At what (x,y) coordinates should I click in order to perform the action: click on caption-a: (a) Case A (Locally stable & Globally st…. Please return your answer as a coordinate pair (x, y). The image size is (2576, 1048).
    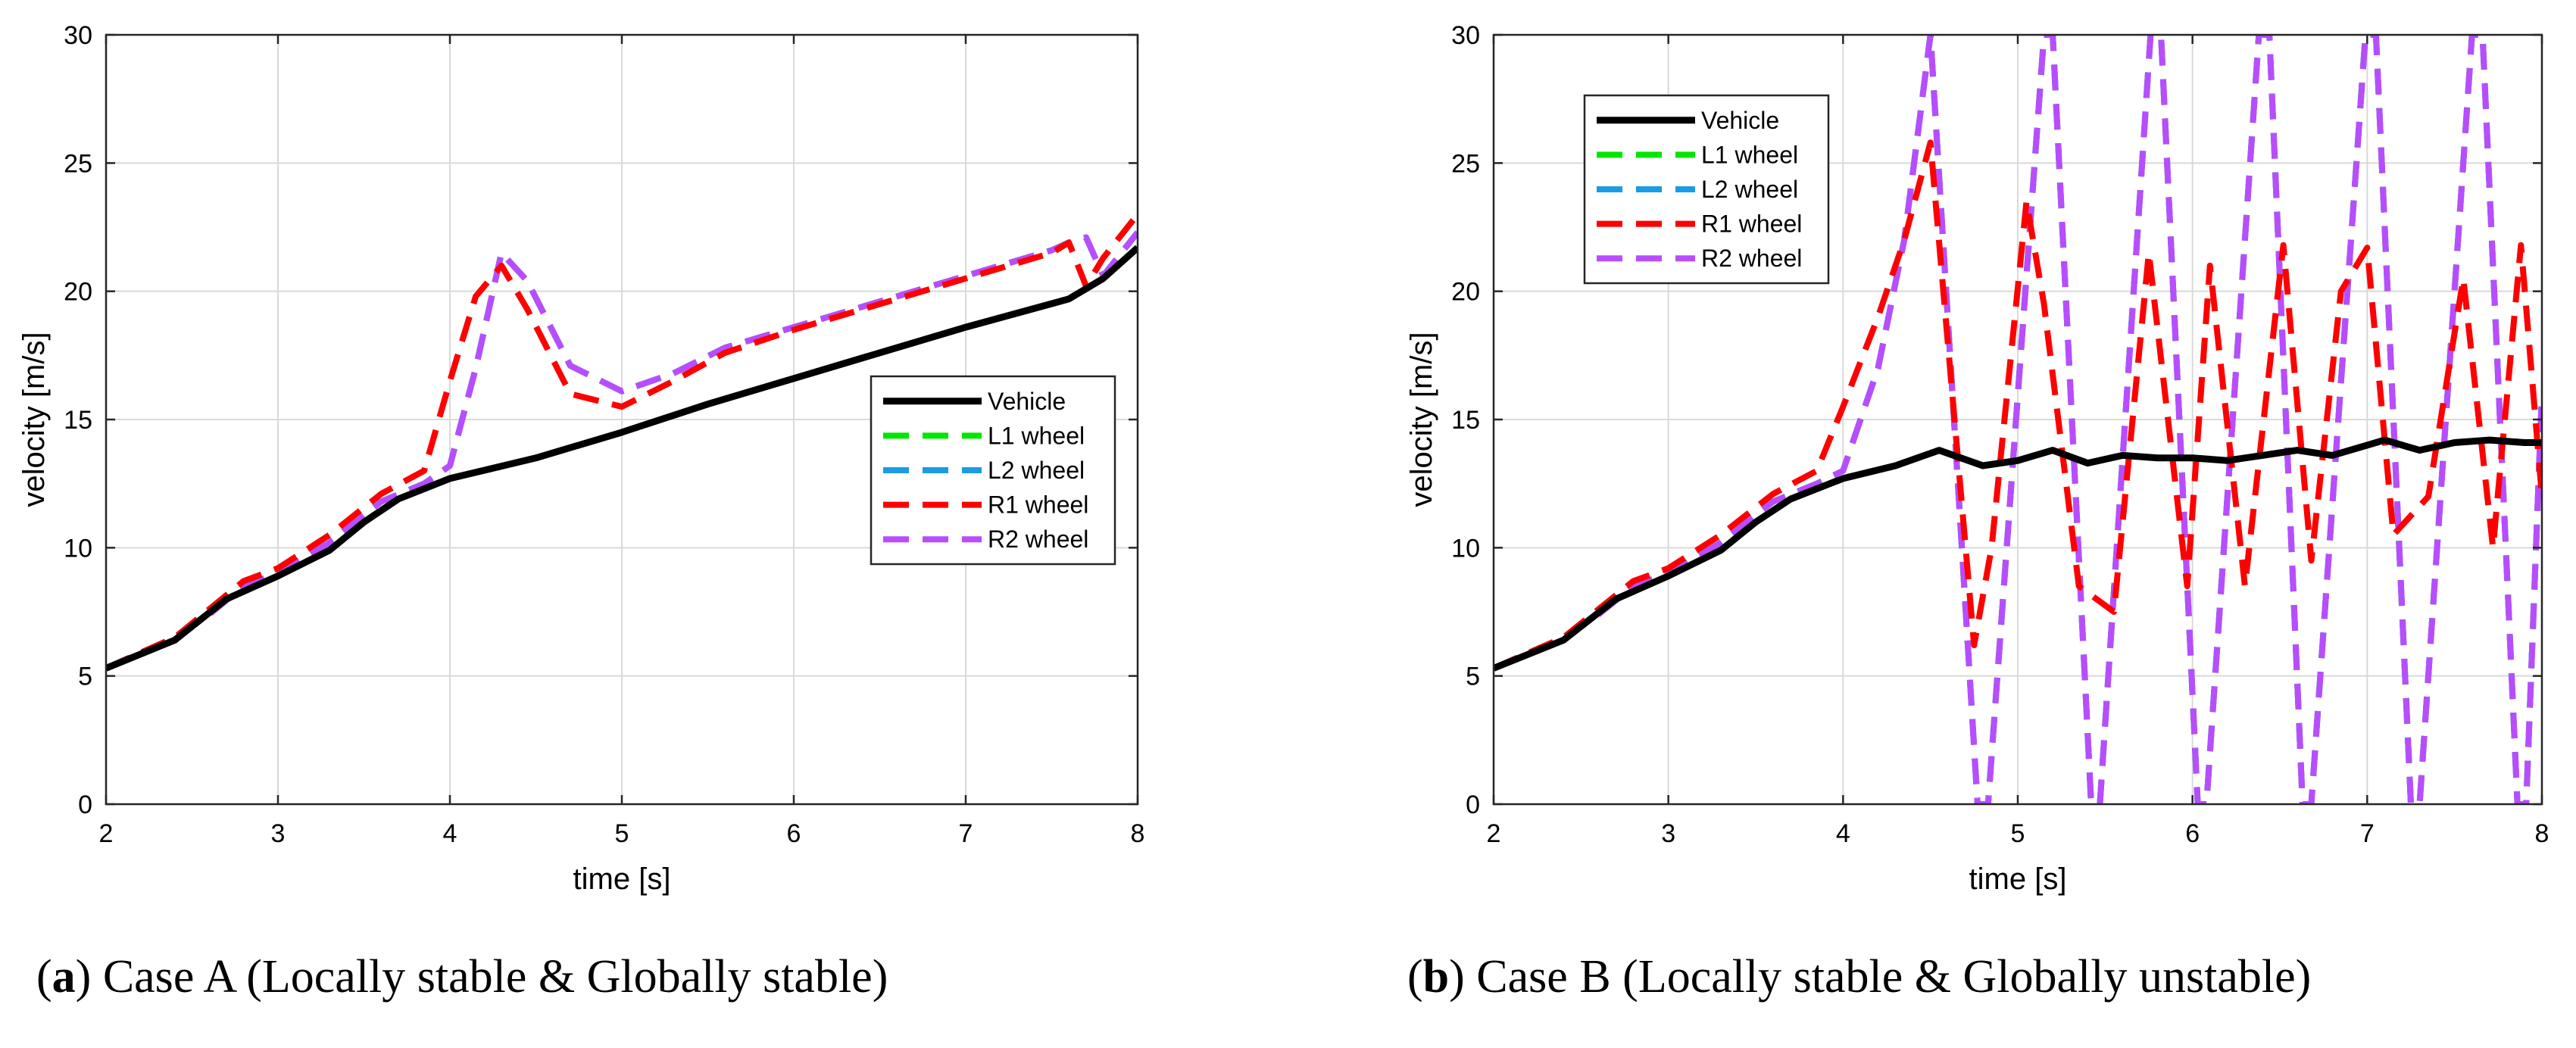
    Looking at the image, I should click on (462, 977).